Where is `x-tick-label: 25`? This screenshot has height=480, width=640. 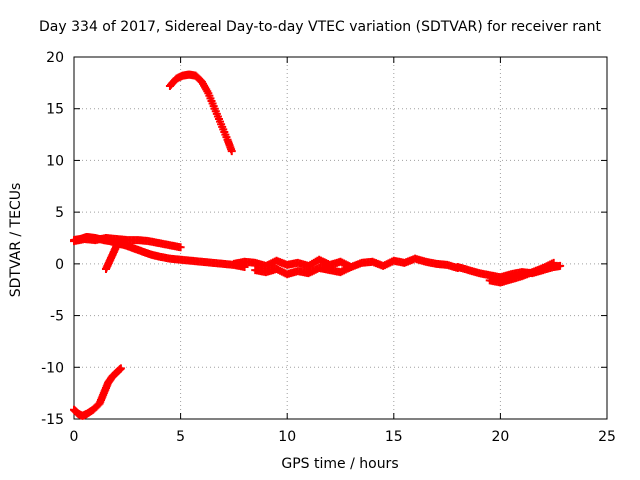
x-tick-label: 25 is located at coordinates (607, 437).